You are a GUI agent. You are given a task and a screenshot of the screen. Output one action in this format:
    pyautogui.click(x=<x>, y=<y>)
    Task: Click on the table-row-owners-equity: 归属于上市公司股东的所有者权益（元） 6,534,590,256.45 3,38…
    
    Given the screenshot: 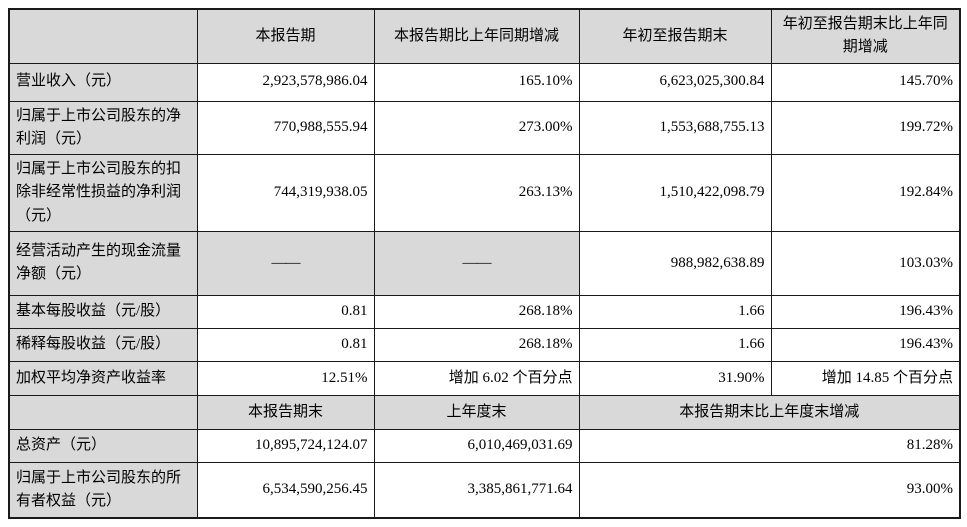 What is the action you would take?
    pyautogui.click(x=484, y=490)
    